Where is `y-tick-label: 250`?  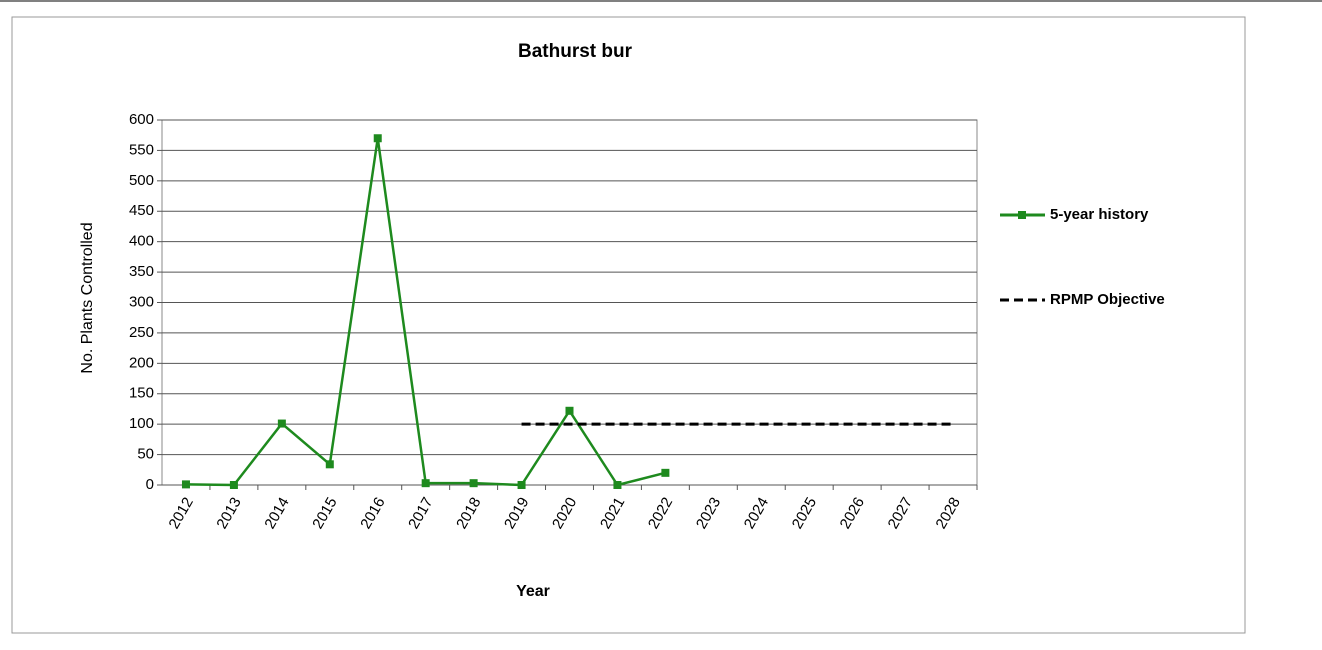
y-tick-label: 250 is located at coordinates (141, 332).